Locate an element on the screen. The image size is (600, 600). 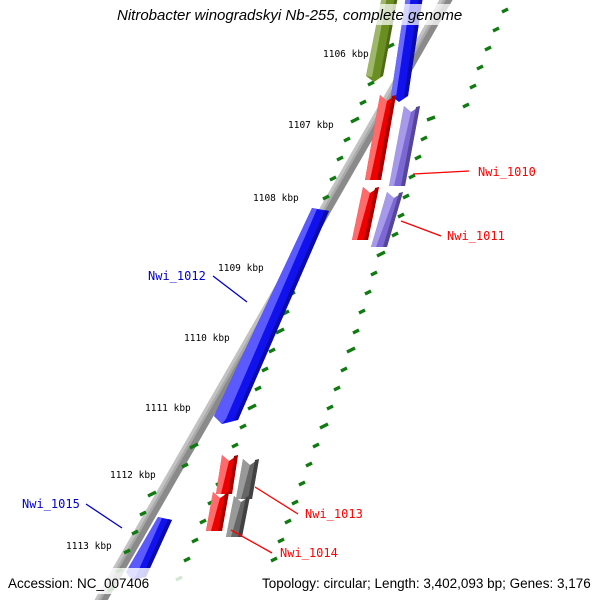
tick-label-1108: 1108 kbp is located at coordinates (276, 198).